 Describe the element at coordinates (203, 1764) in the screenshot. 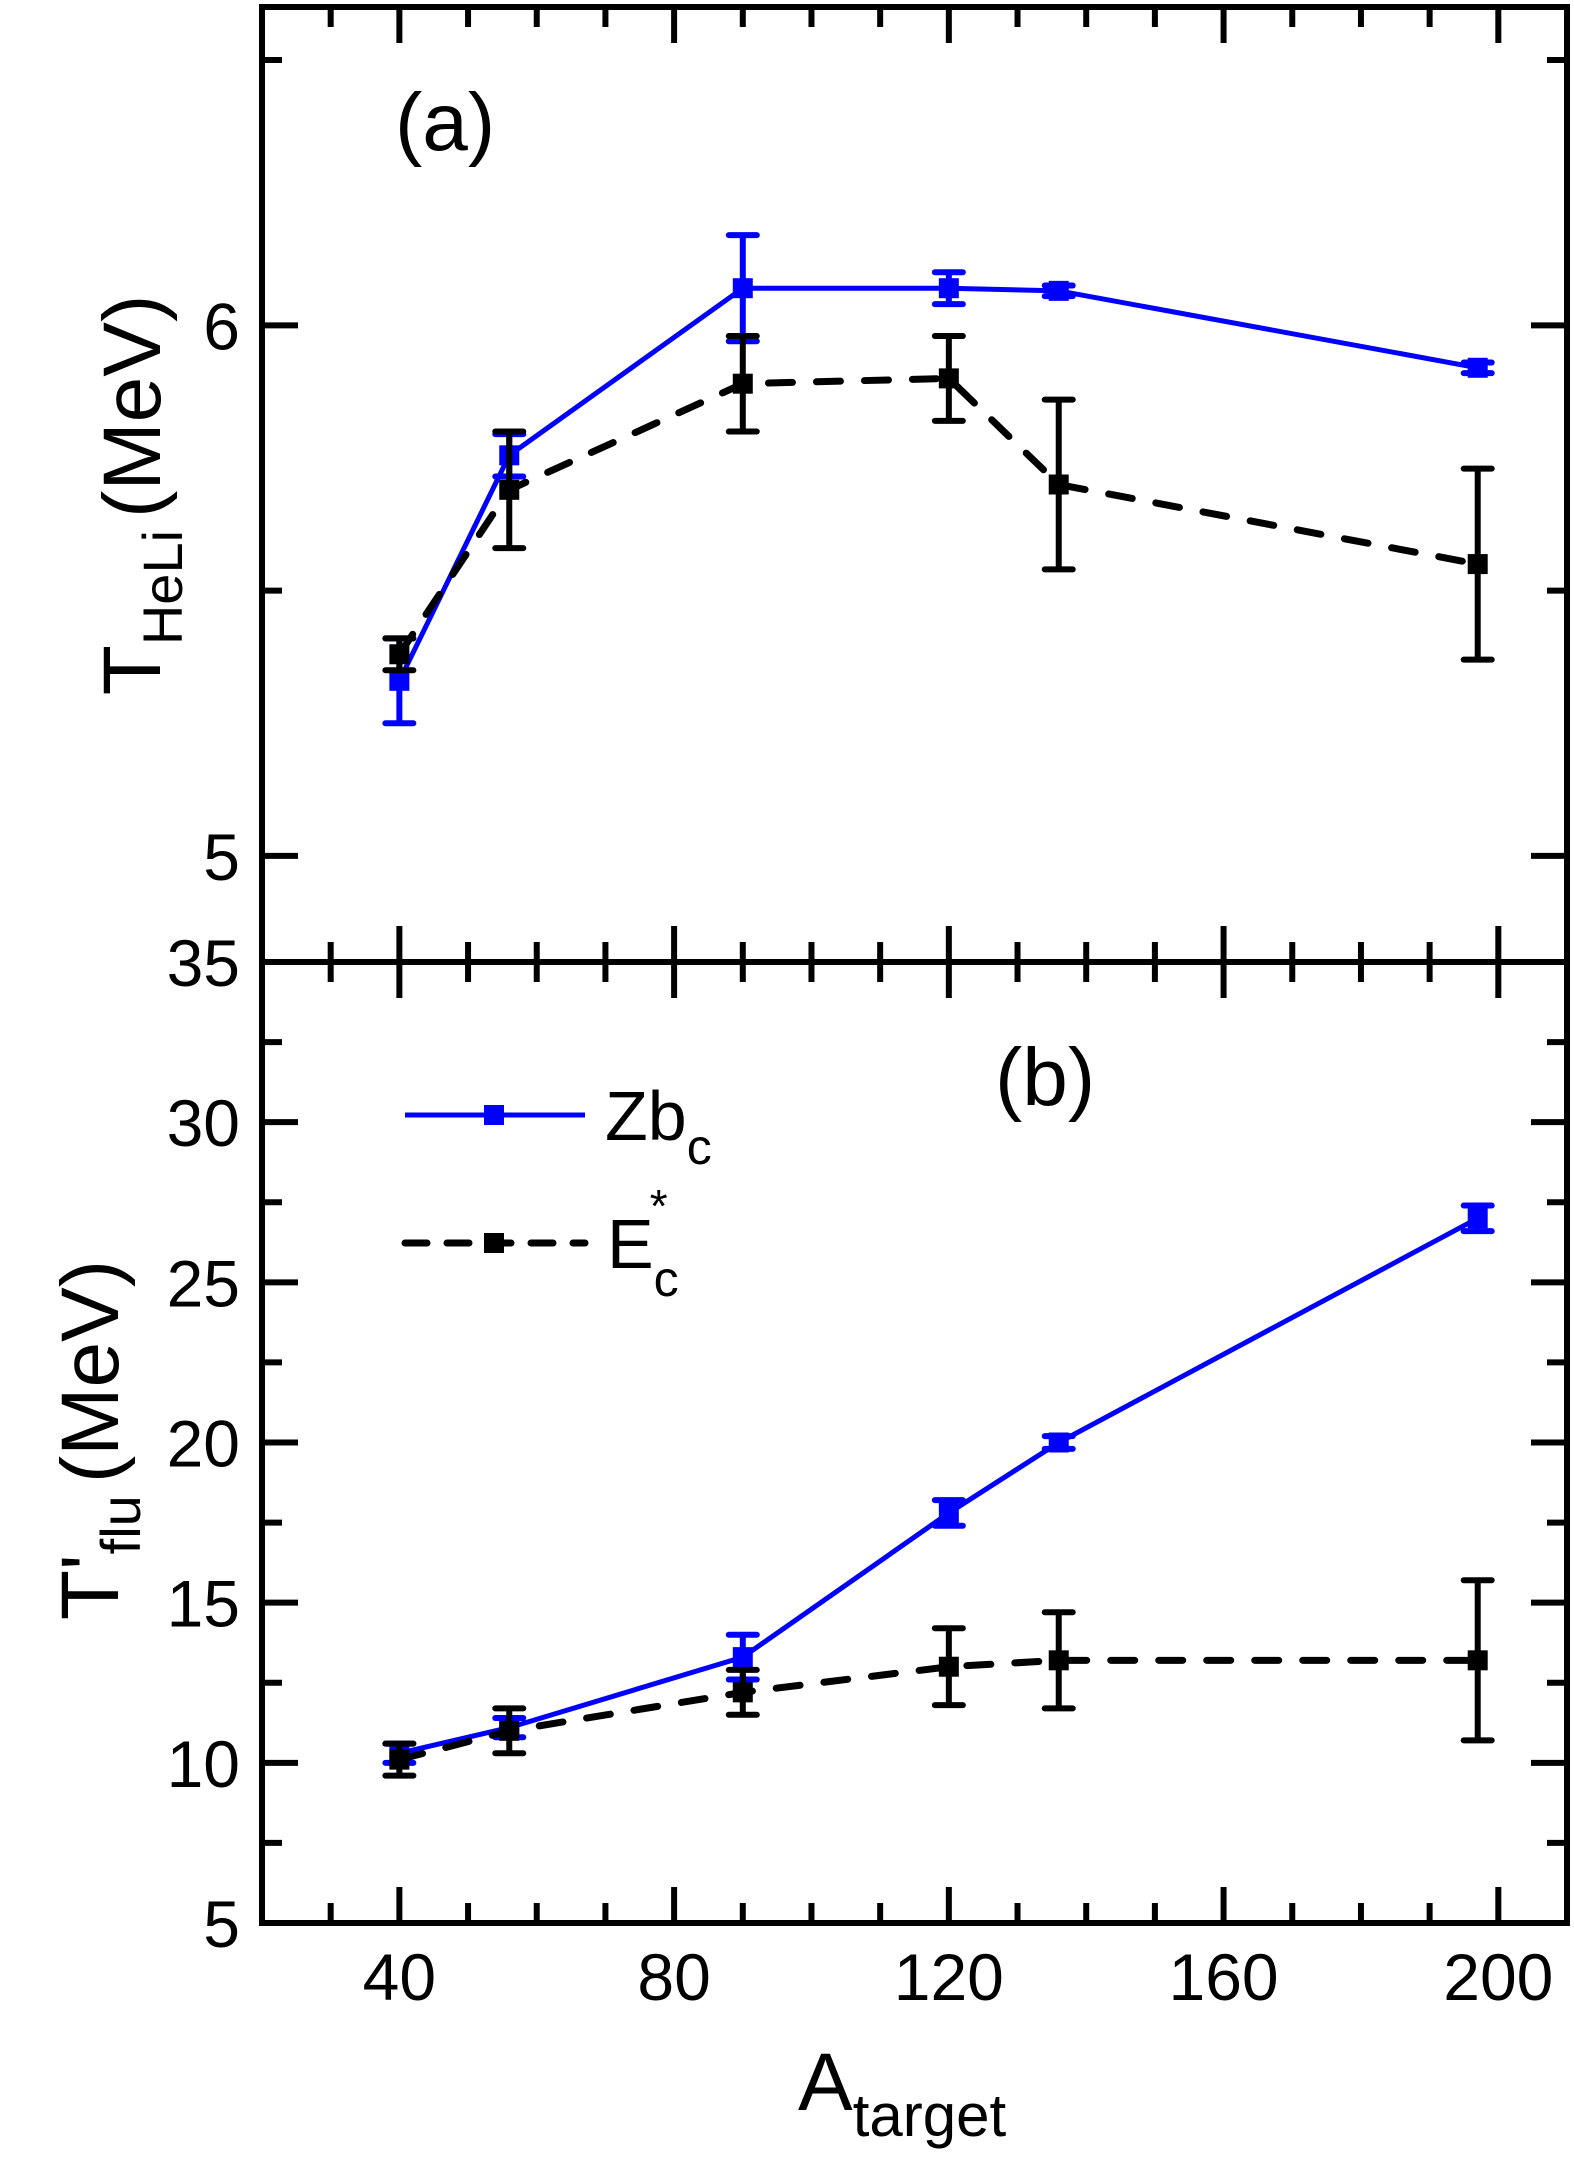

I see `y-tick-label-b: 10` at that location.